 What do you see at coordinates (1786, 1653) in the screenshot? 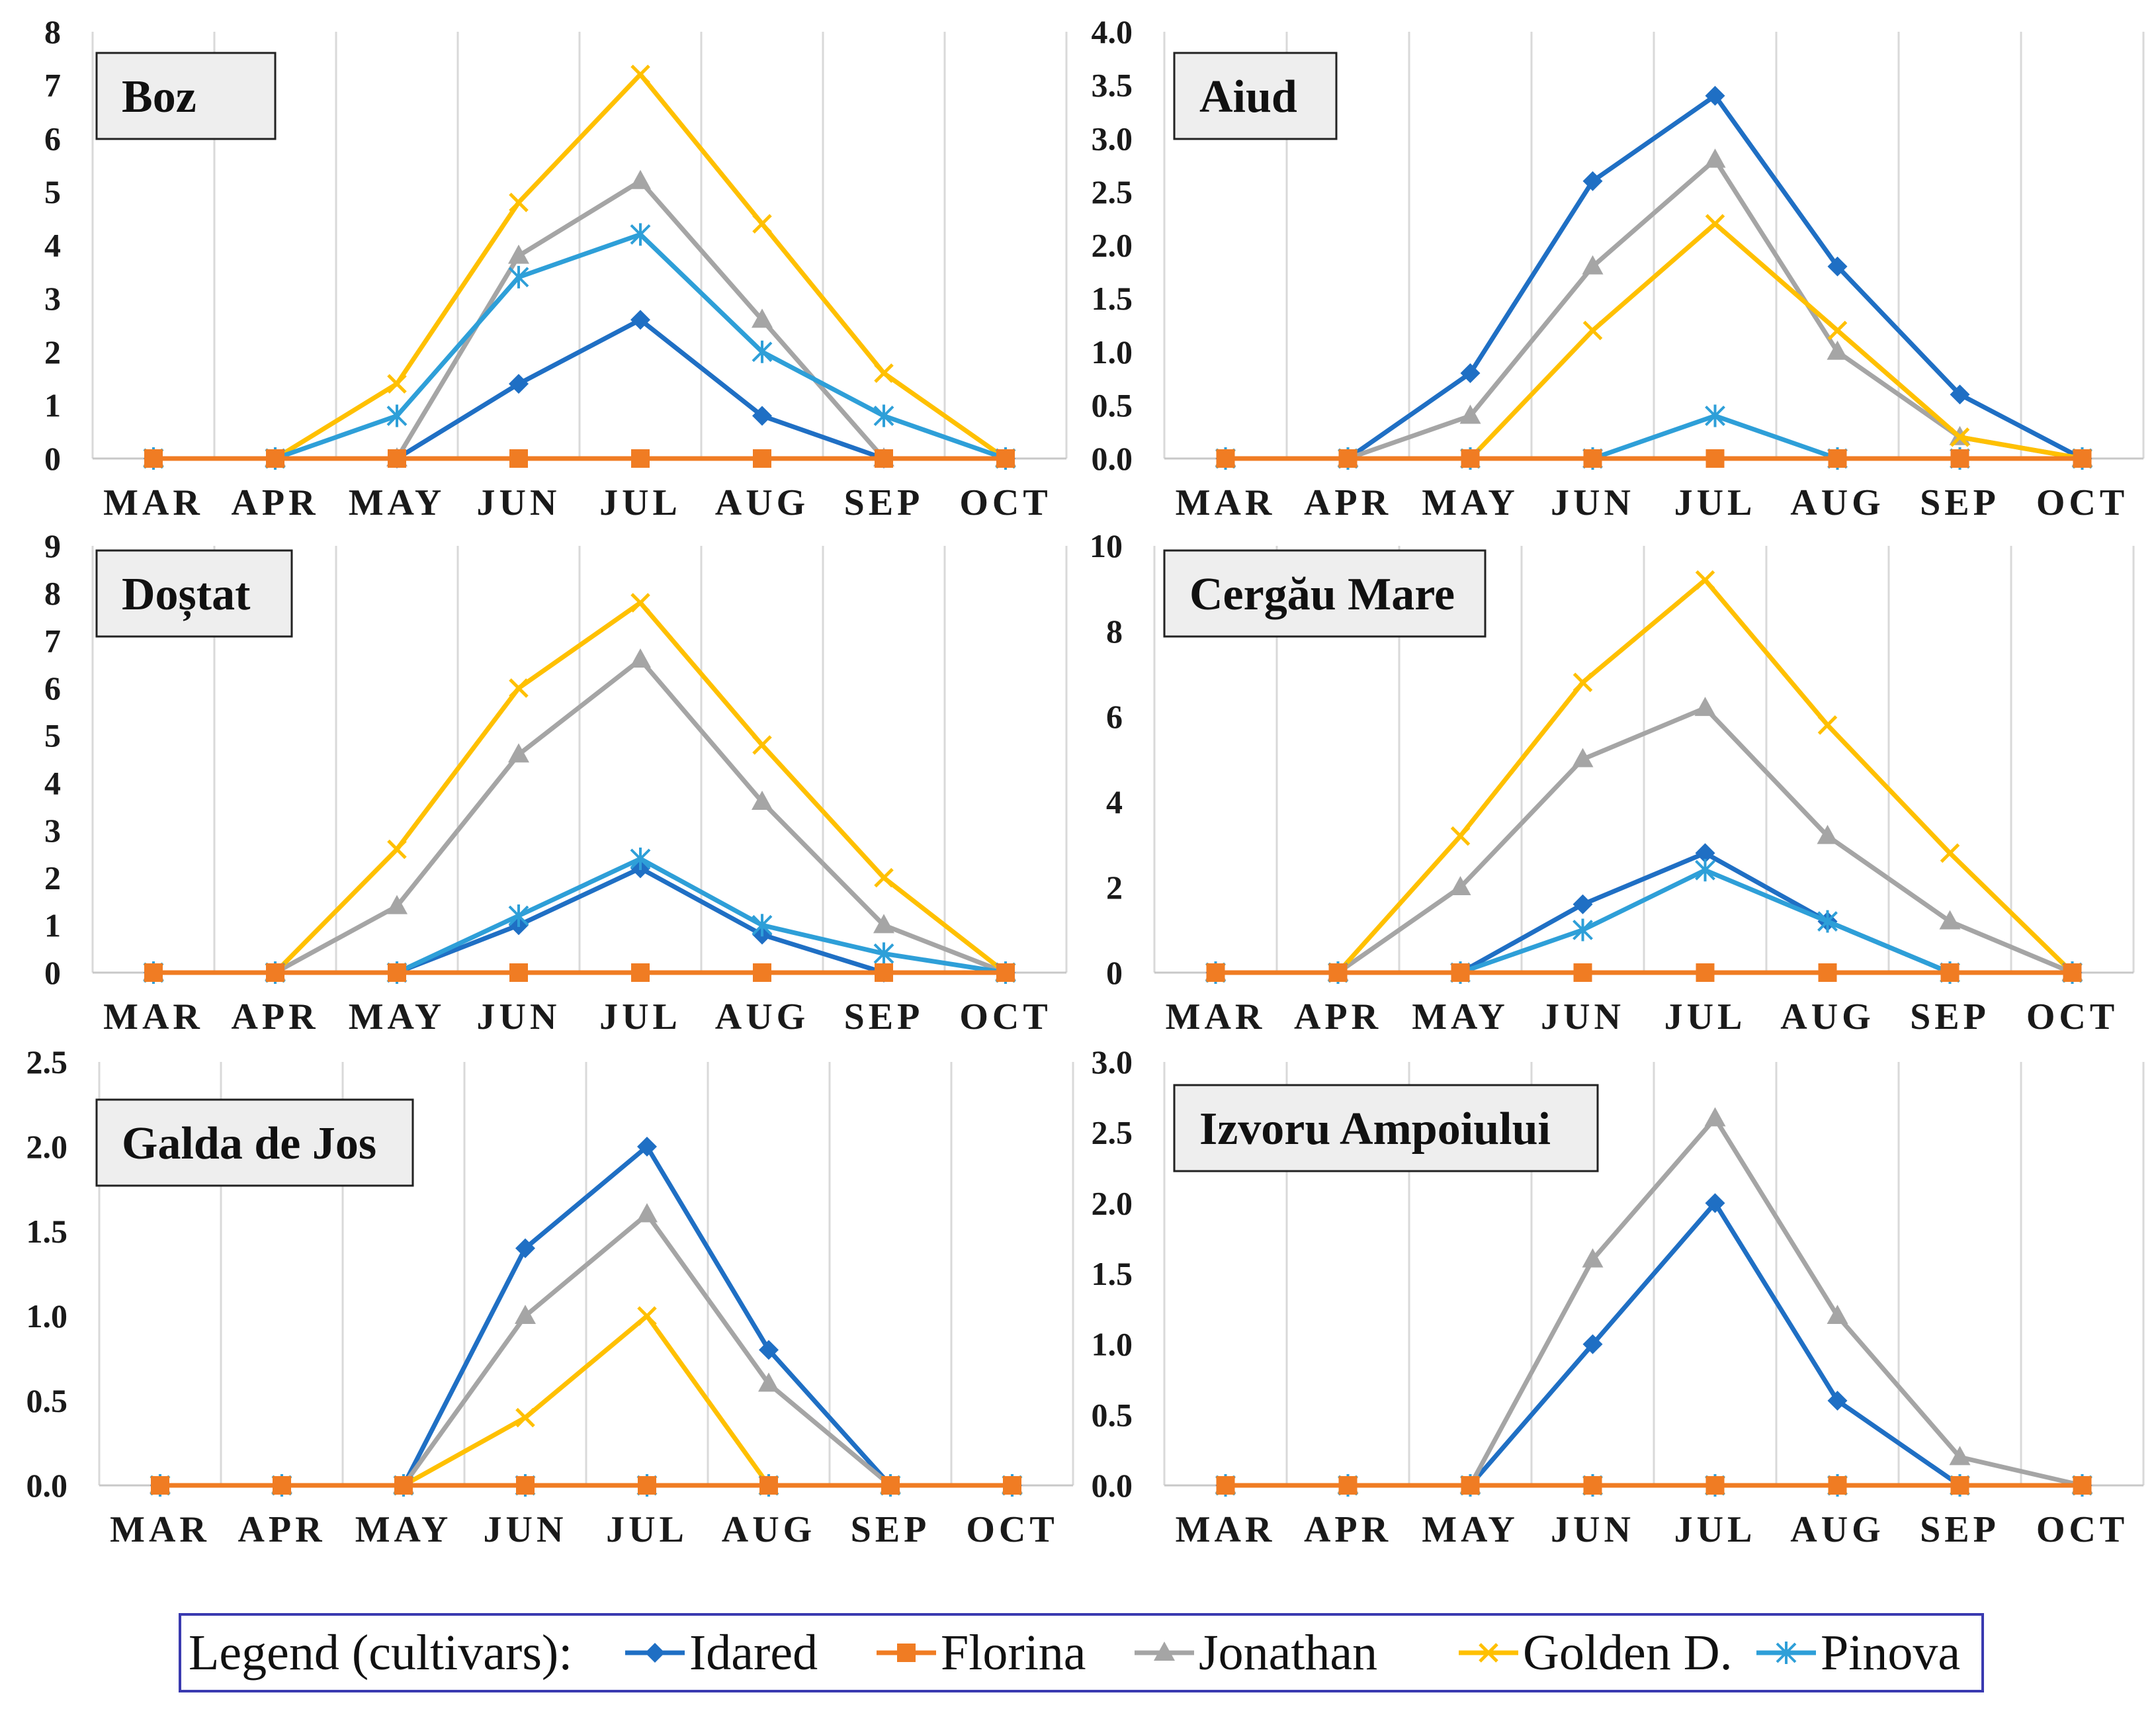
I see `legend-marker` at bounding box center [1786, 1653].